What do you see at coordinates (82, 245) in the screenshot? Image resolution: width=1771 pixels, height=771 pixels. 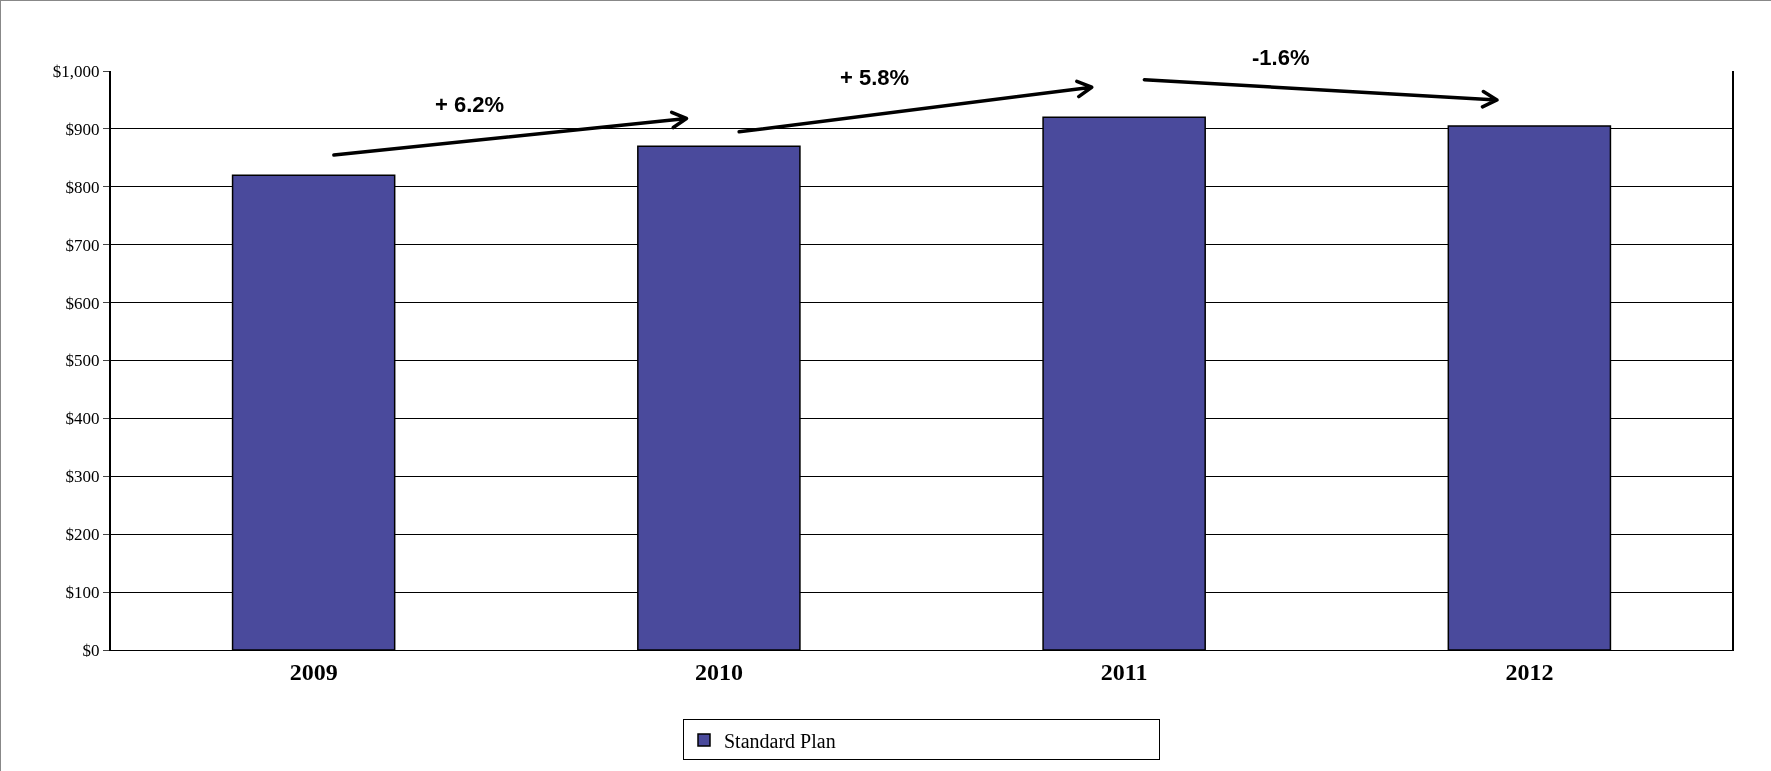 I see `y-tick-label: $700` at bounding box center [82, 245].